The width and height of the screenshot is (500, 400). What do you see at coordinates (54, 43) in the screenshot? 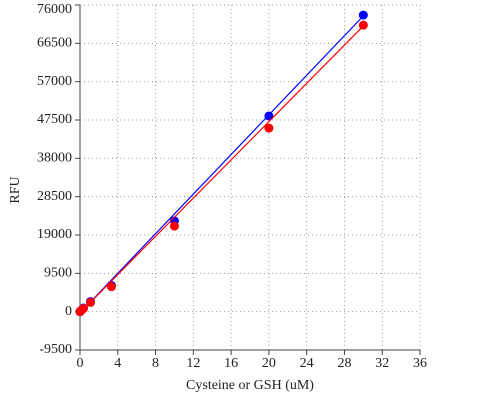
I see `y-tick-label: 66500` at bounding box center [54, 43].